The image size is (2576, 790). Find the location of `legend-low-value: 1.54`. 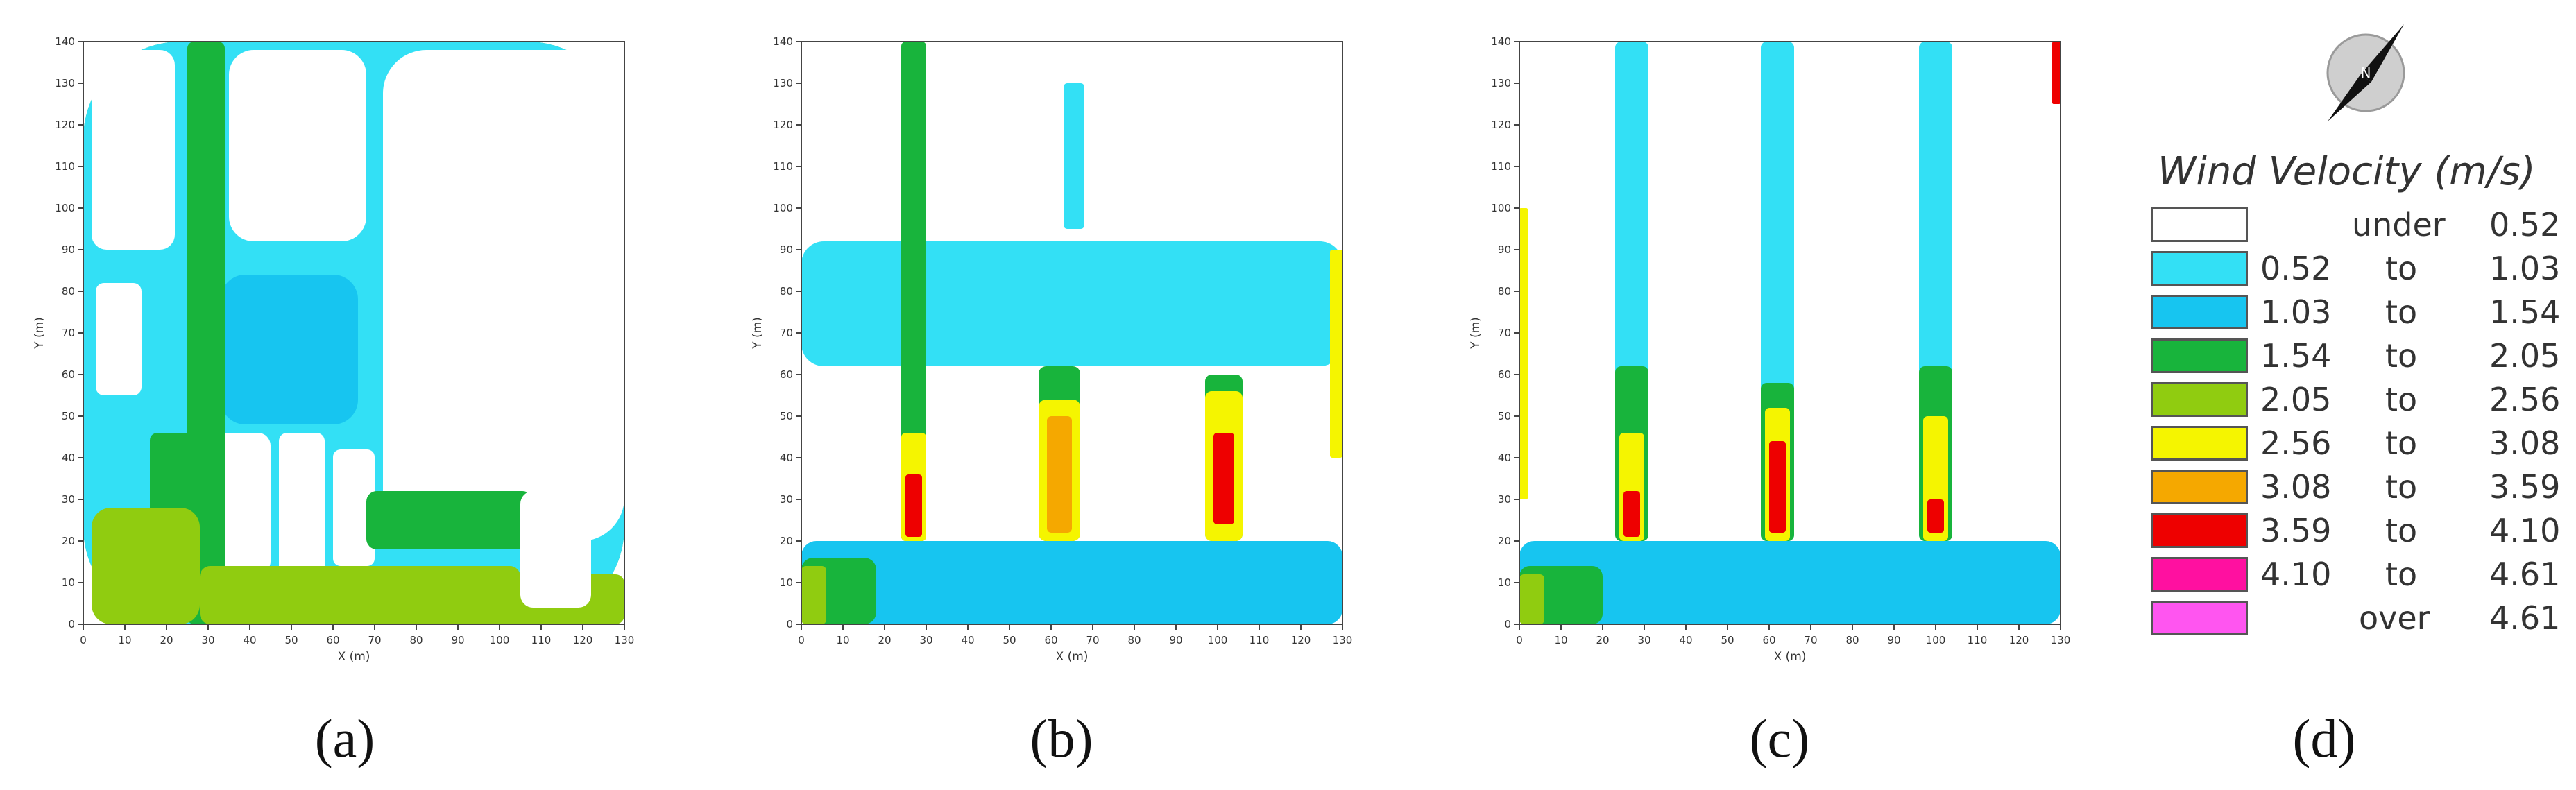

legend-low-value: 1.54 is located at coordinates (2296, 356).